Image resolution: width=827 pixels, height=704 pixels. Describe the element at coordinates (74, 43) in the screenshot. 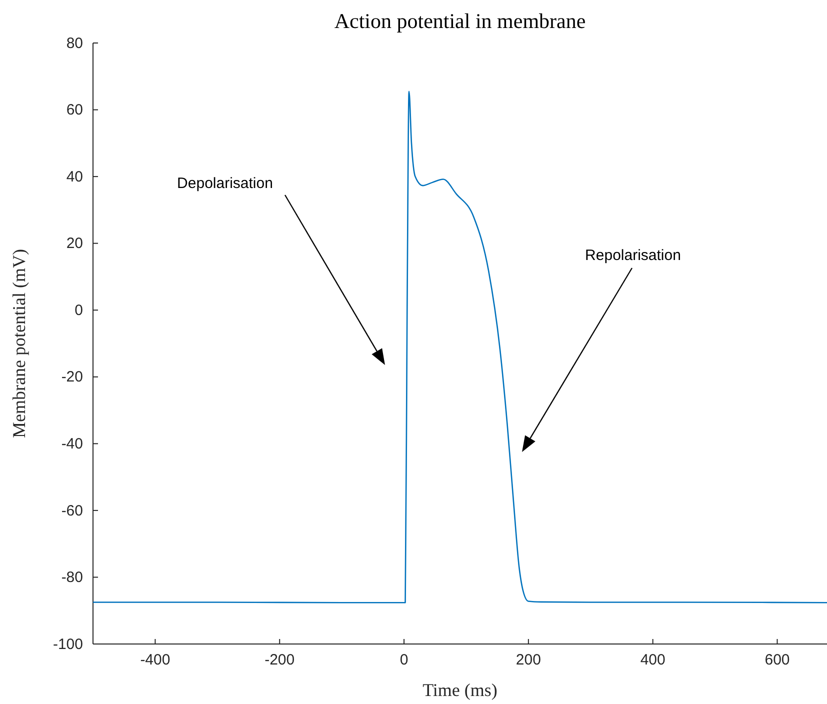

I see `y-tick-label: 80` at that location.